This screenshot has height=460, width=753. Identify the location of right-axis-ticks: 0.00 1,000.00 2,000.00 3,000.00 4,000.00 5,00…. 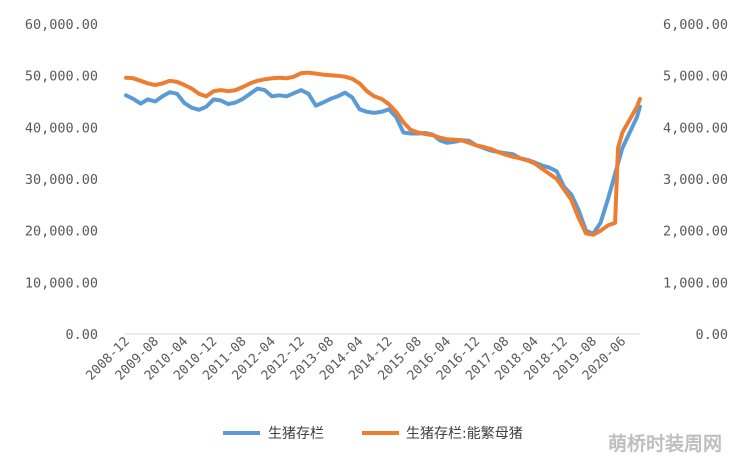
(695, 180).